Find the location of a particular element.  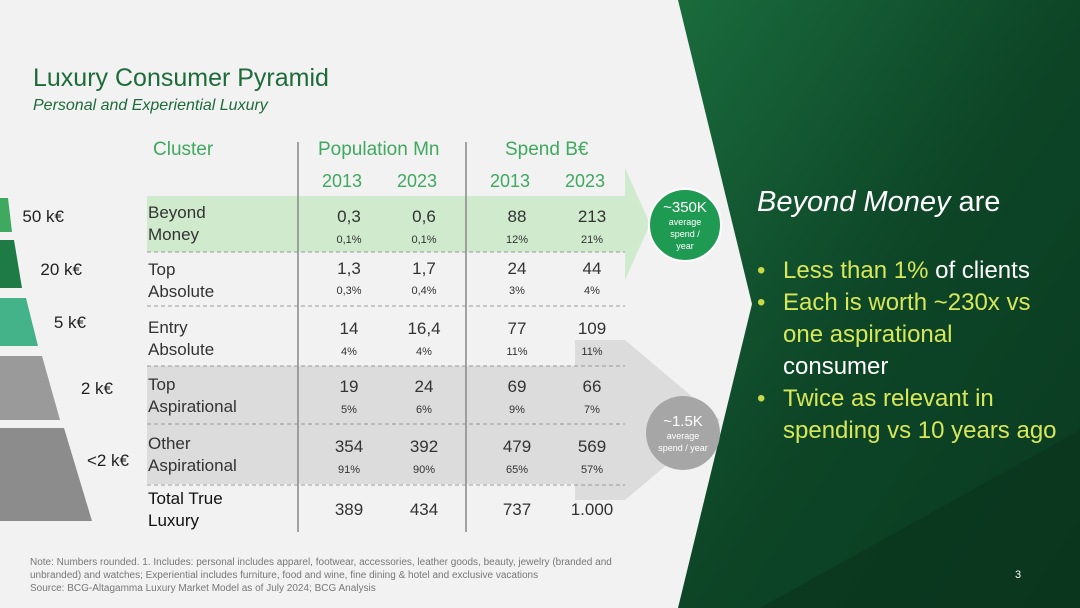

tier-label-5k: 5 k€ is located at coordinates (69, 322).